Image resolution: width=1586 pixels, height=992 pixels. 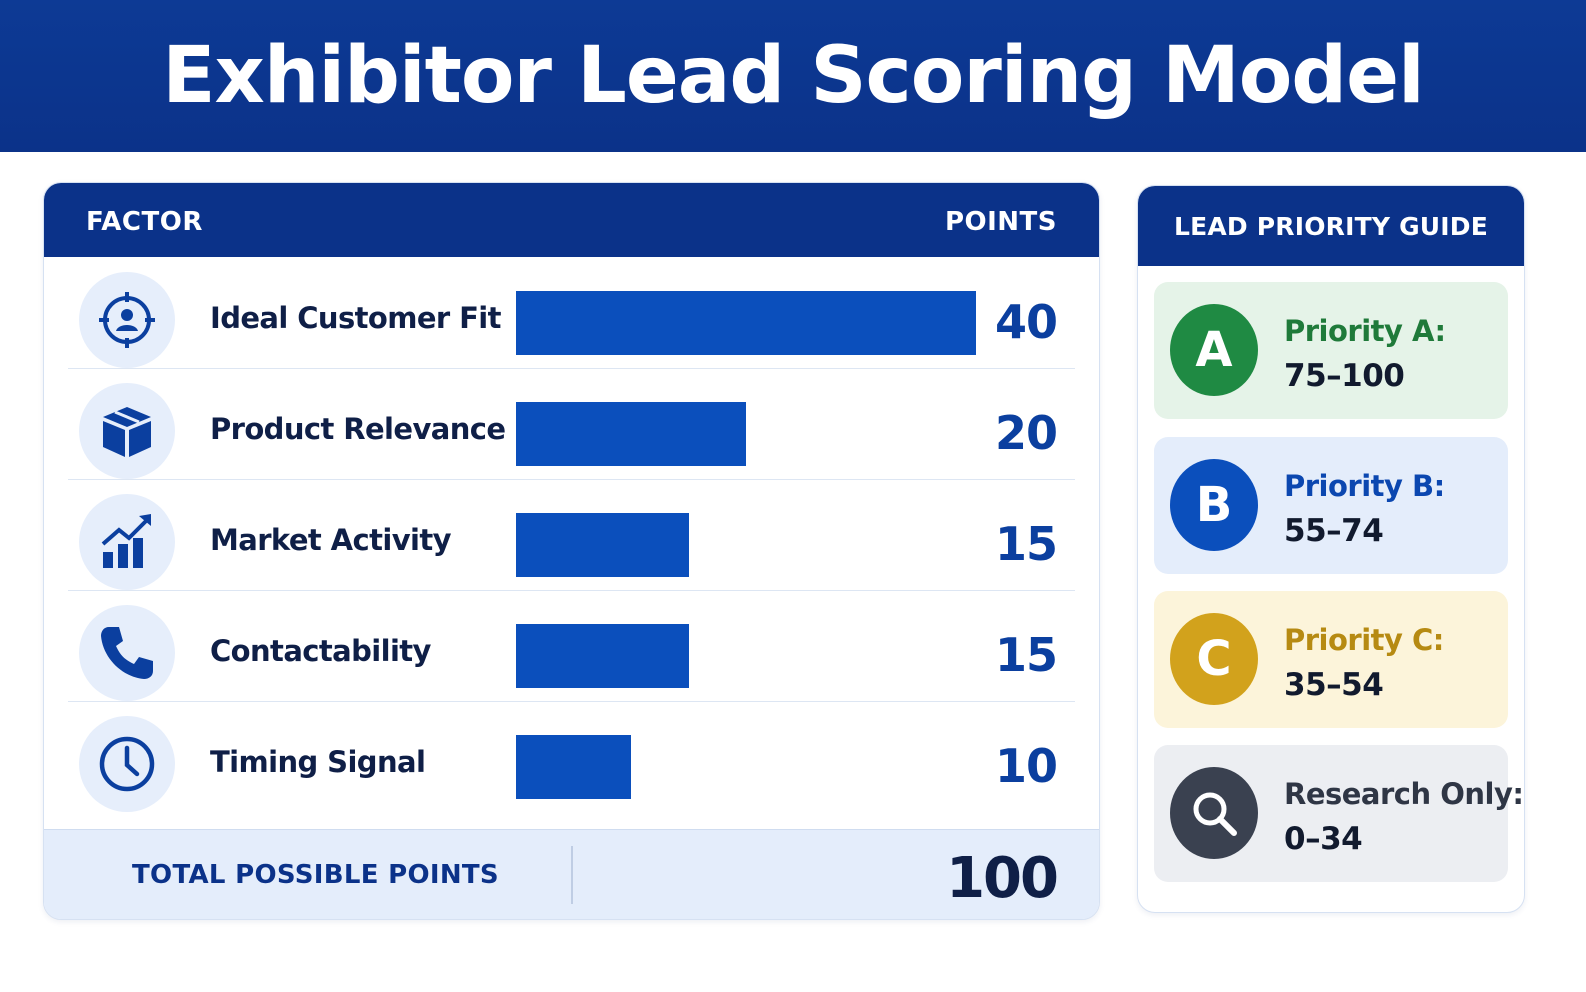 What do you see at coordinates (144, 222) in the screenshot?
I see `factor-column-header: FACTOR` at bounding box center [144, 222].